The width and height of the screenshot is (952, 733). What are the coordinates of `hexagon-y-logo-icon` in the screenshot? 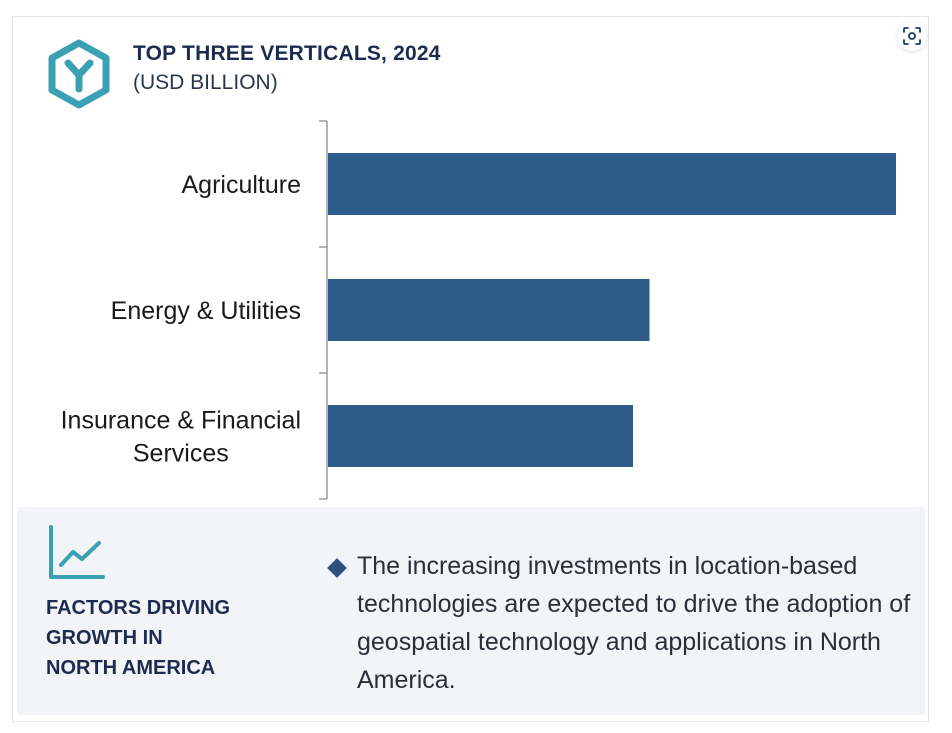 It's located at (79, 74).